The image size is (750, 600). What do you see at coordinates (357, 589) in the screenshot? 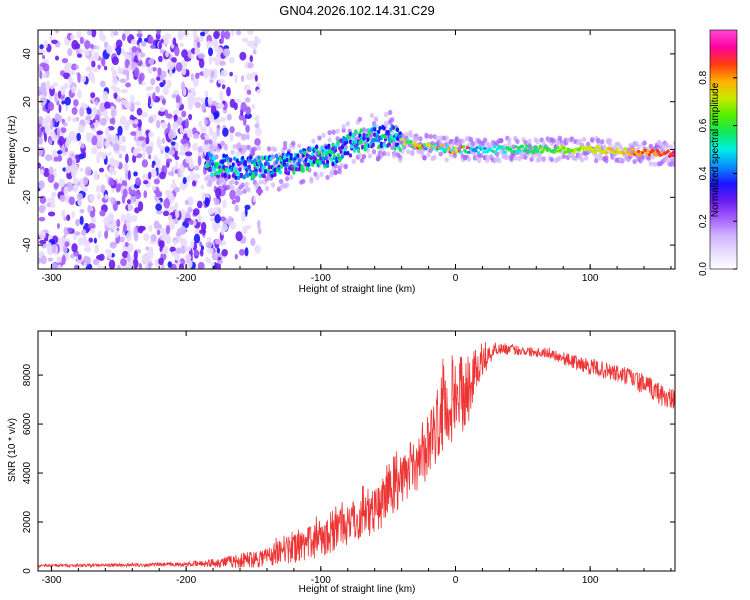
I see `snr-xlabel: Height of straight line (km)` at bounding box center [357, 589].